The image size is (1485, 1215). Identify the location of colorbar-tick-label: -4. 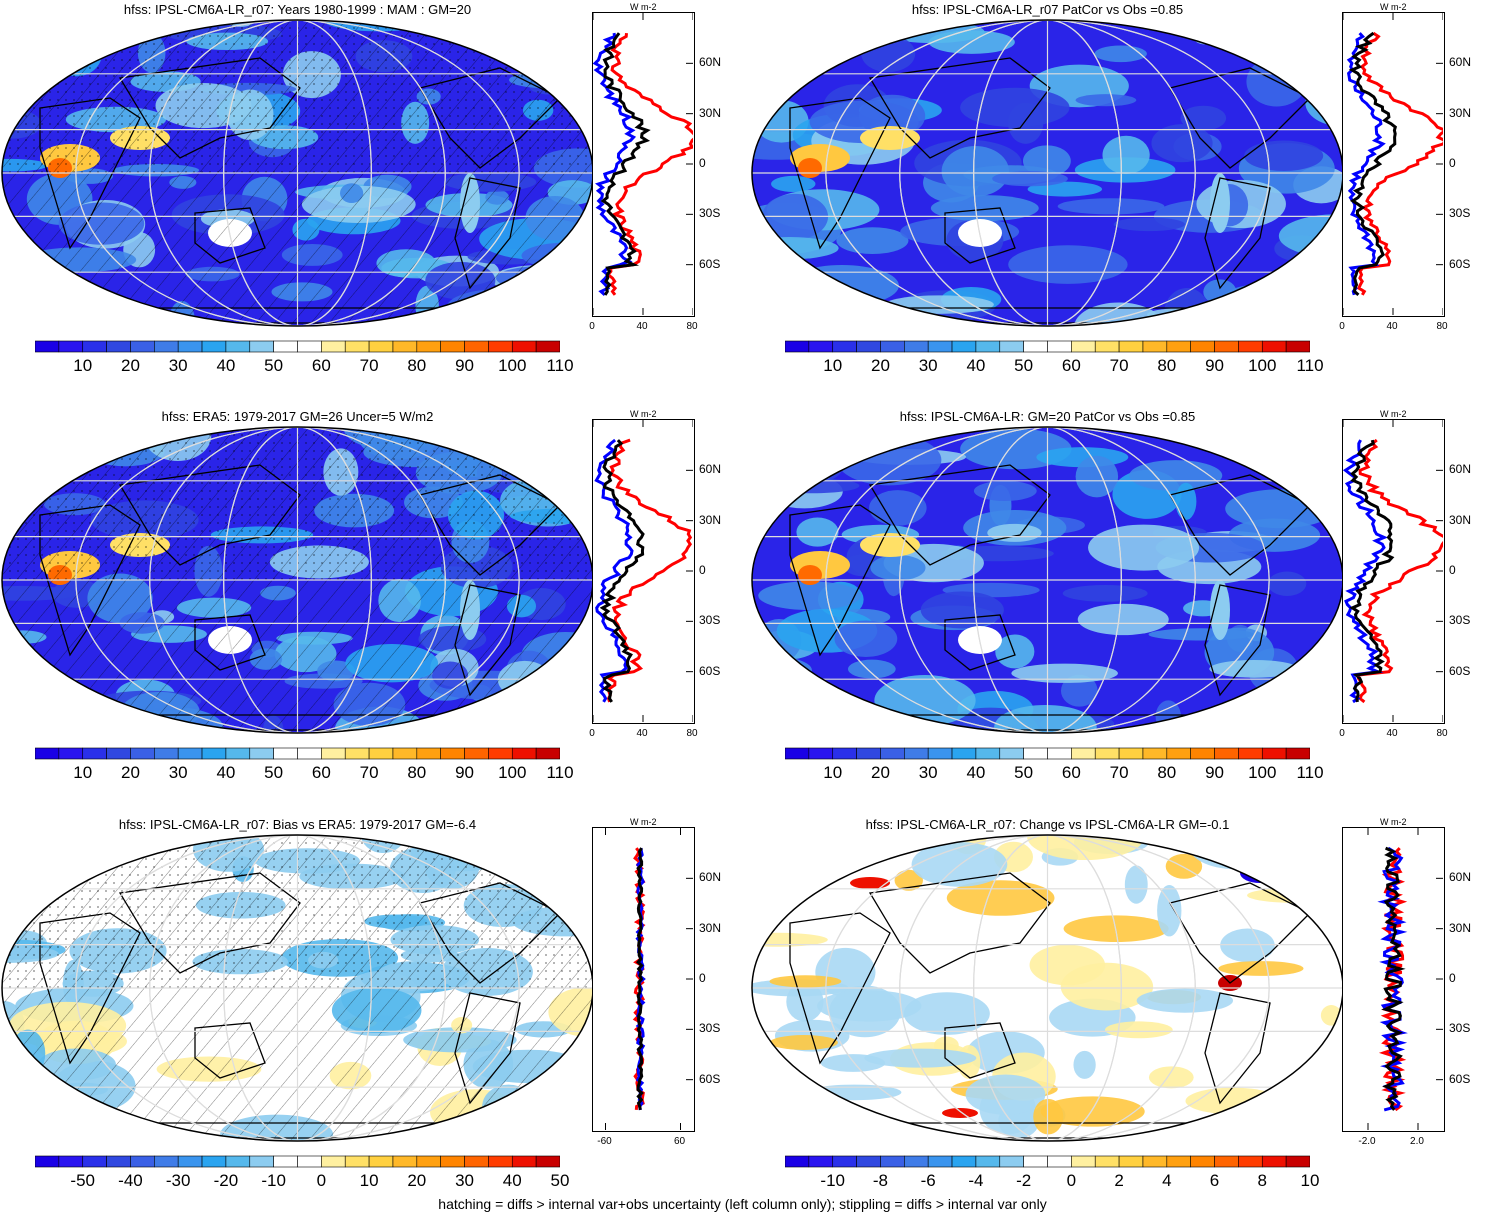
(976, 1180).